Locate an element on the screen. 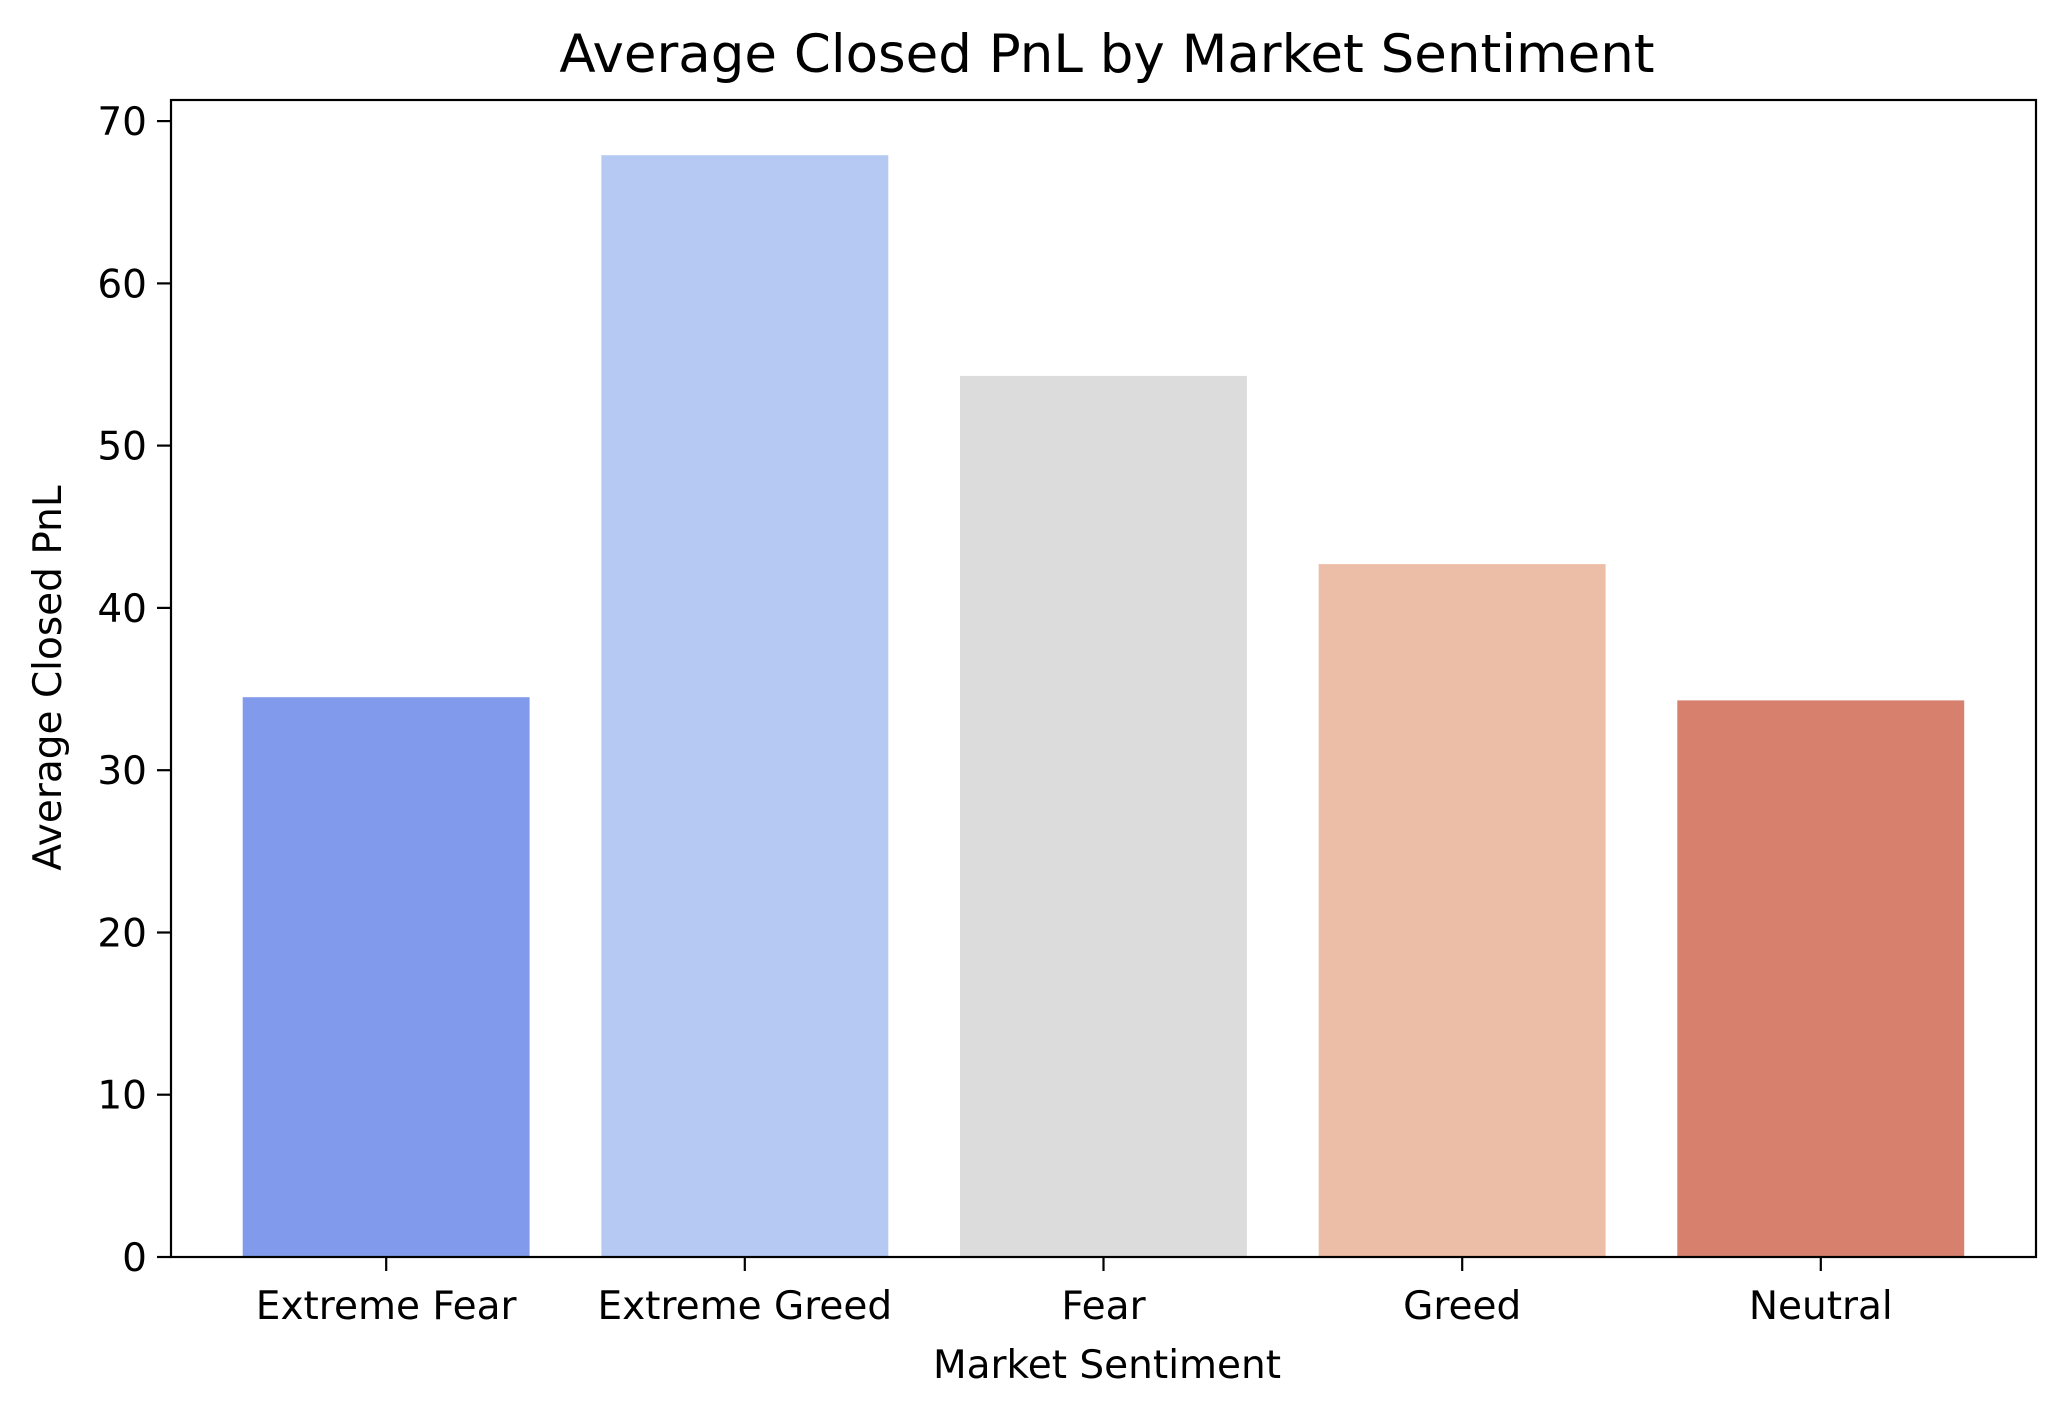 The height and width of the screenshot is (1414, 2060). y-axis-label: Average Closed PnL is located at coordinates (48, 677).